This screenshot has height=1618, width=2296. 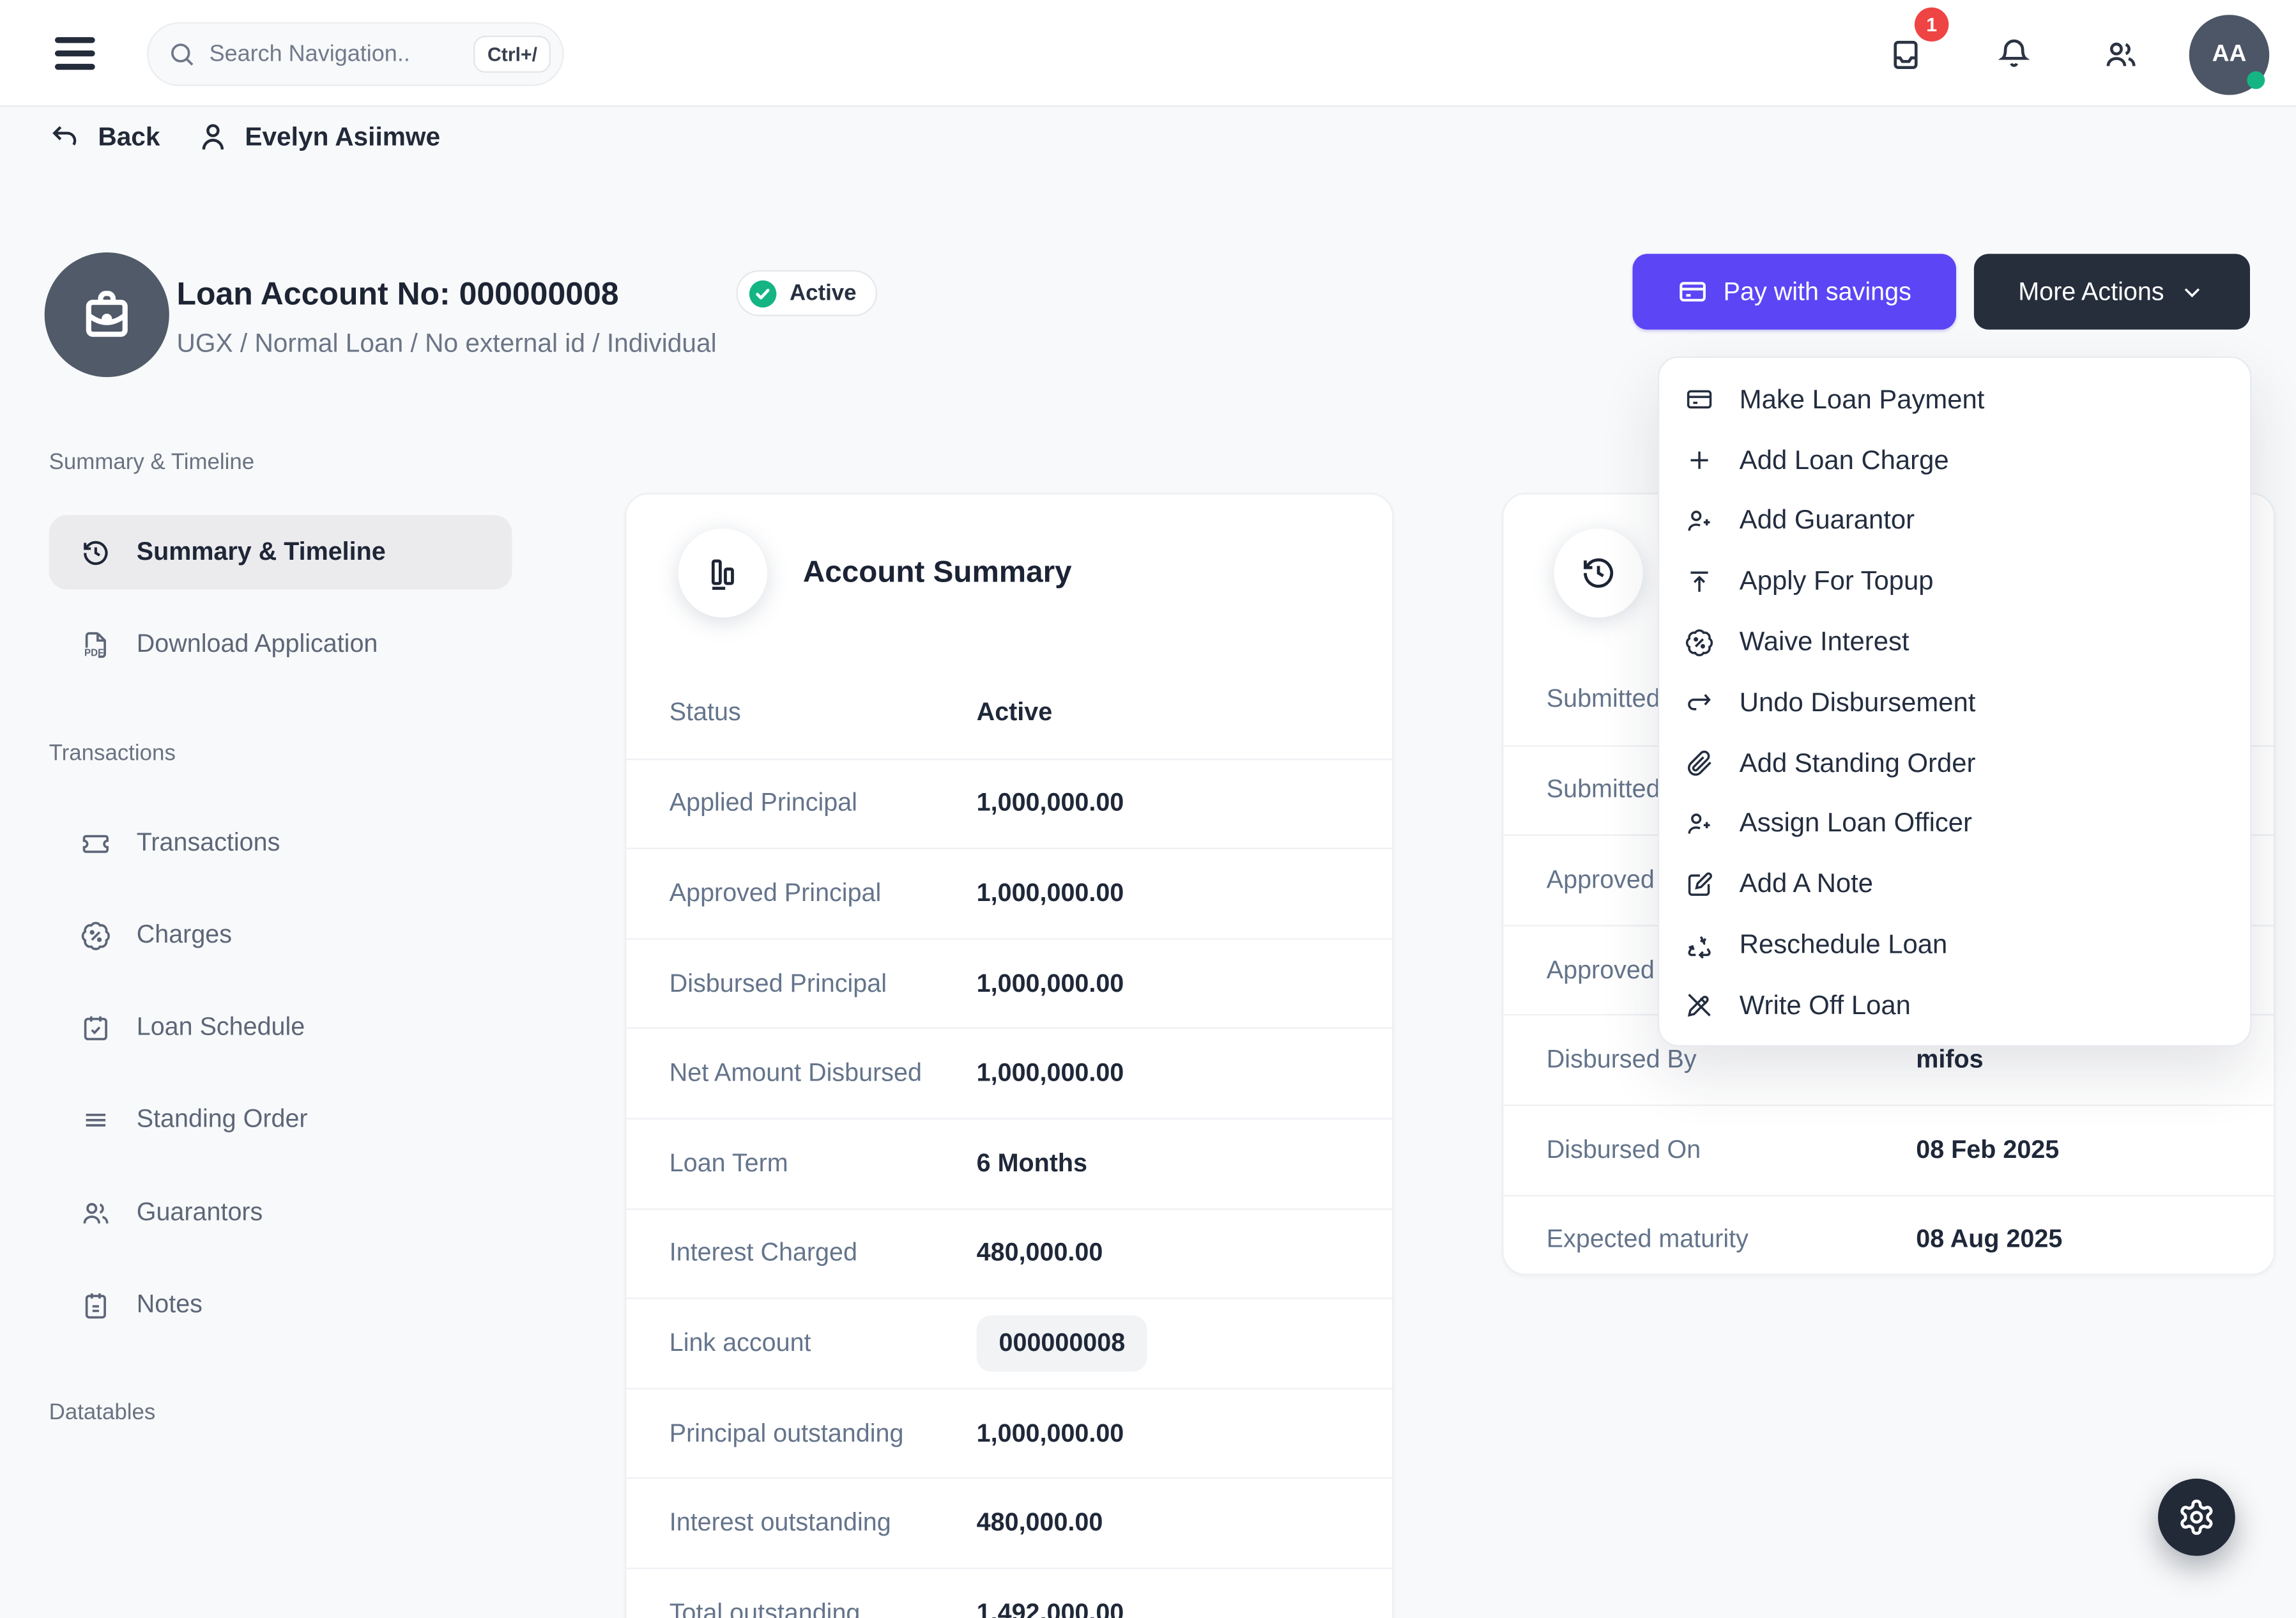 I want to click on table-row: Interest outstanding 480,000.00, so click(x=1010, y=1522).